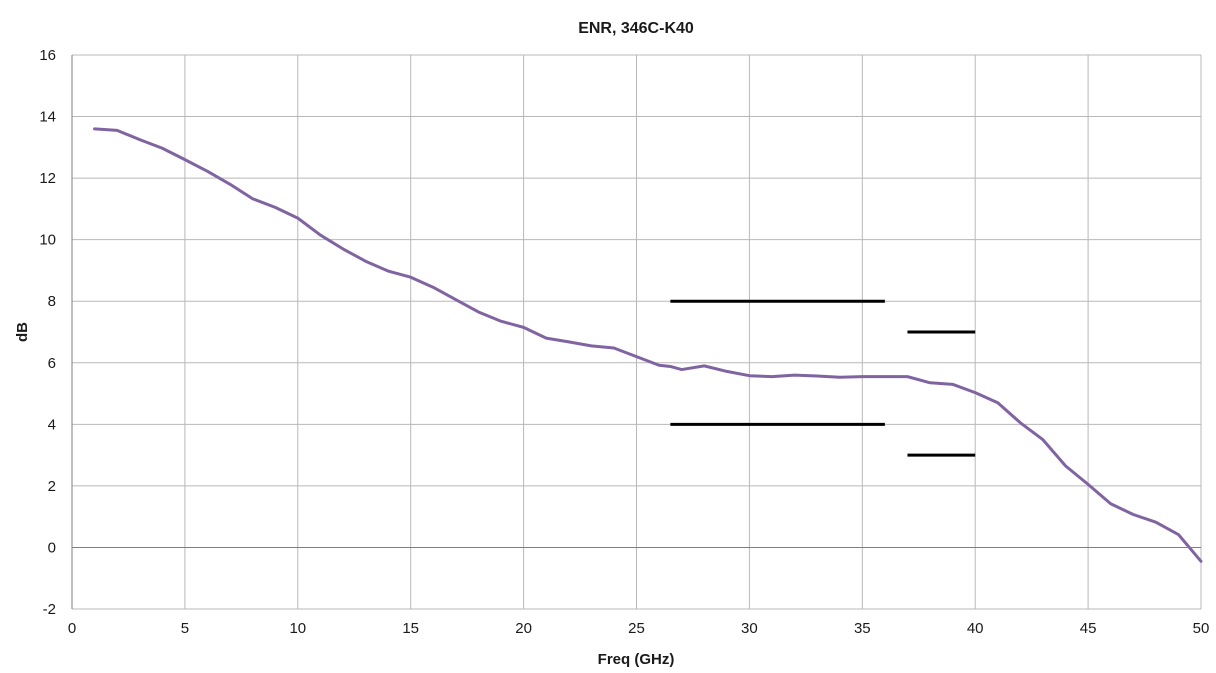 The width and height of the screenshot is (1216, 673). What do you see at coordinates (749, 628) in the screenshot?
I see `x-tick-label: 30` at bounding box center [749, 628].